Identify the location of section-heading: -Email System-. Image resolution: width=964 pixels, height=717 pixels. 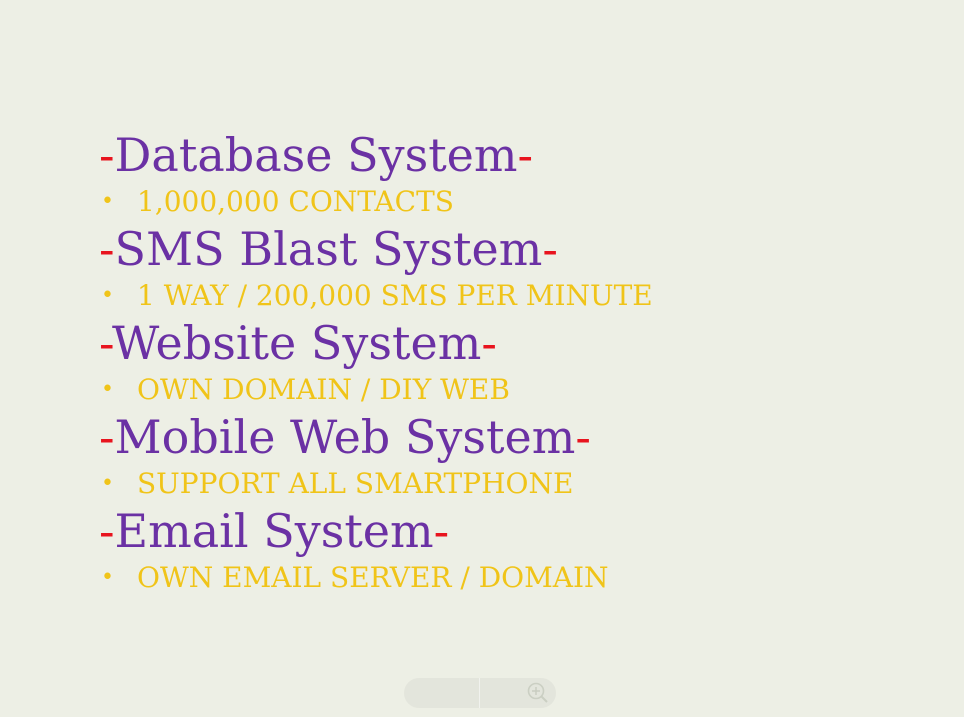
(509, 531).